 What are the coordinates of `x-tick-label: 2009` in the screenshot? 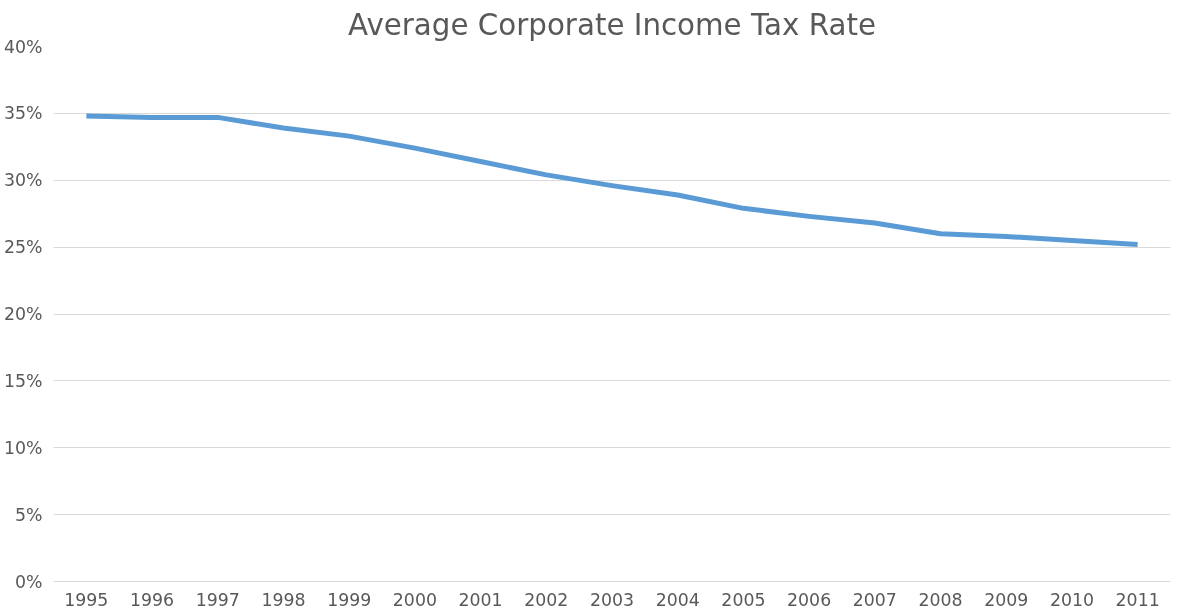 It's located at (1006, 599).